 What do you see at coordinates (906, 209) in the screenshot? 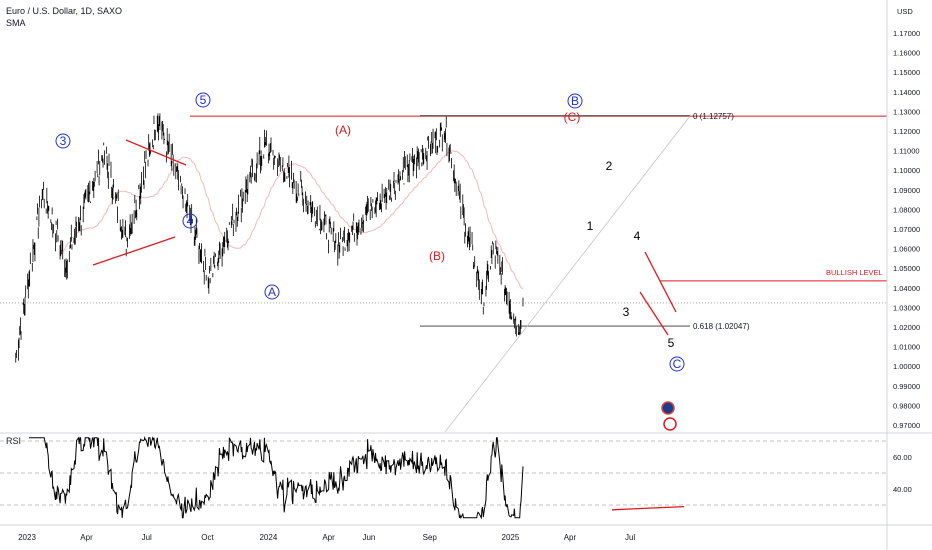
I see `y-tick-label: 1.08000` at bounding box center [906, 209].